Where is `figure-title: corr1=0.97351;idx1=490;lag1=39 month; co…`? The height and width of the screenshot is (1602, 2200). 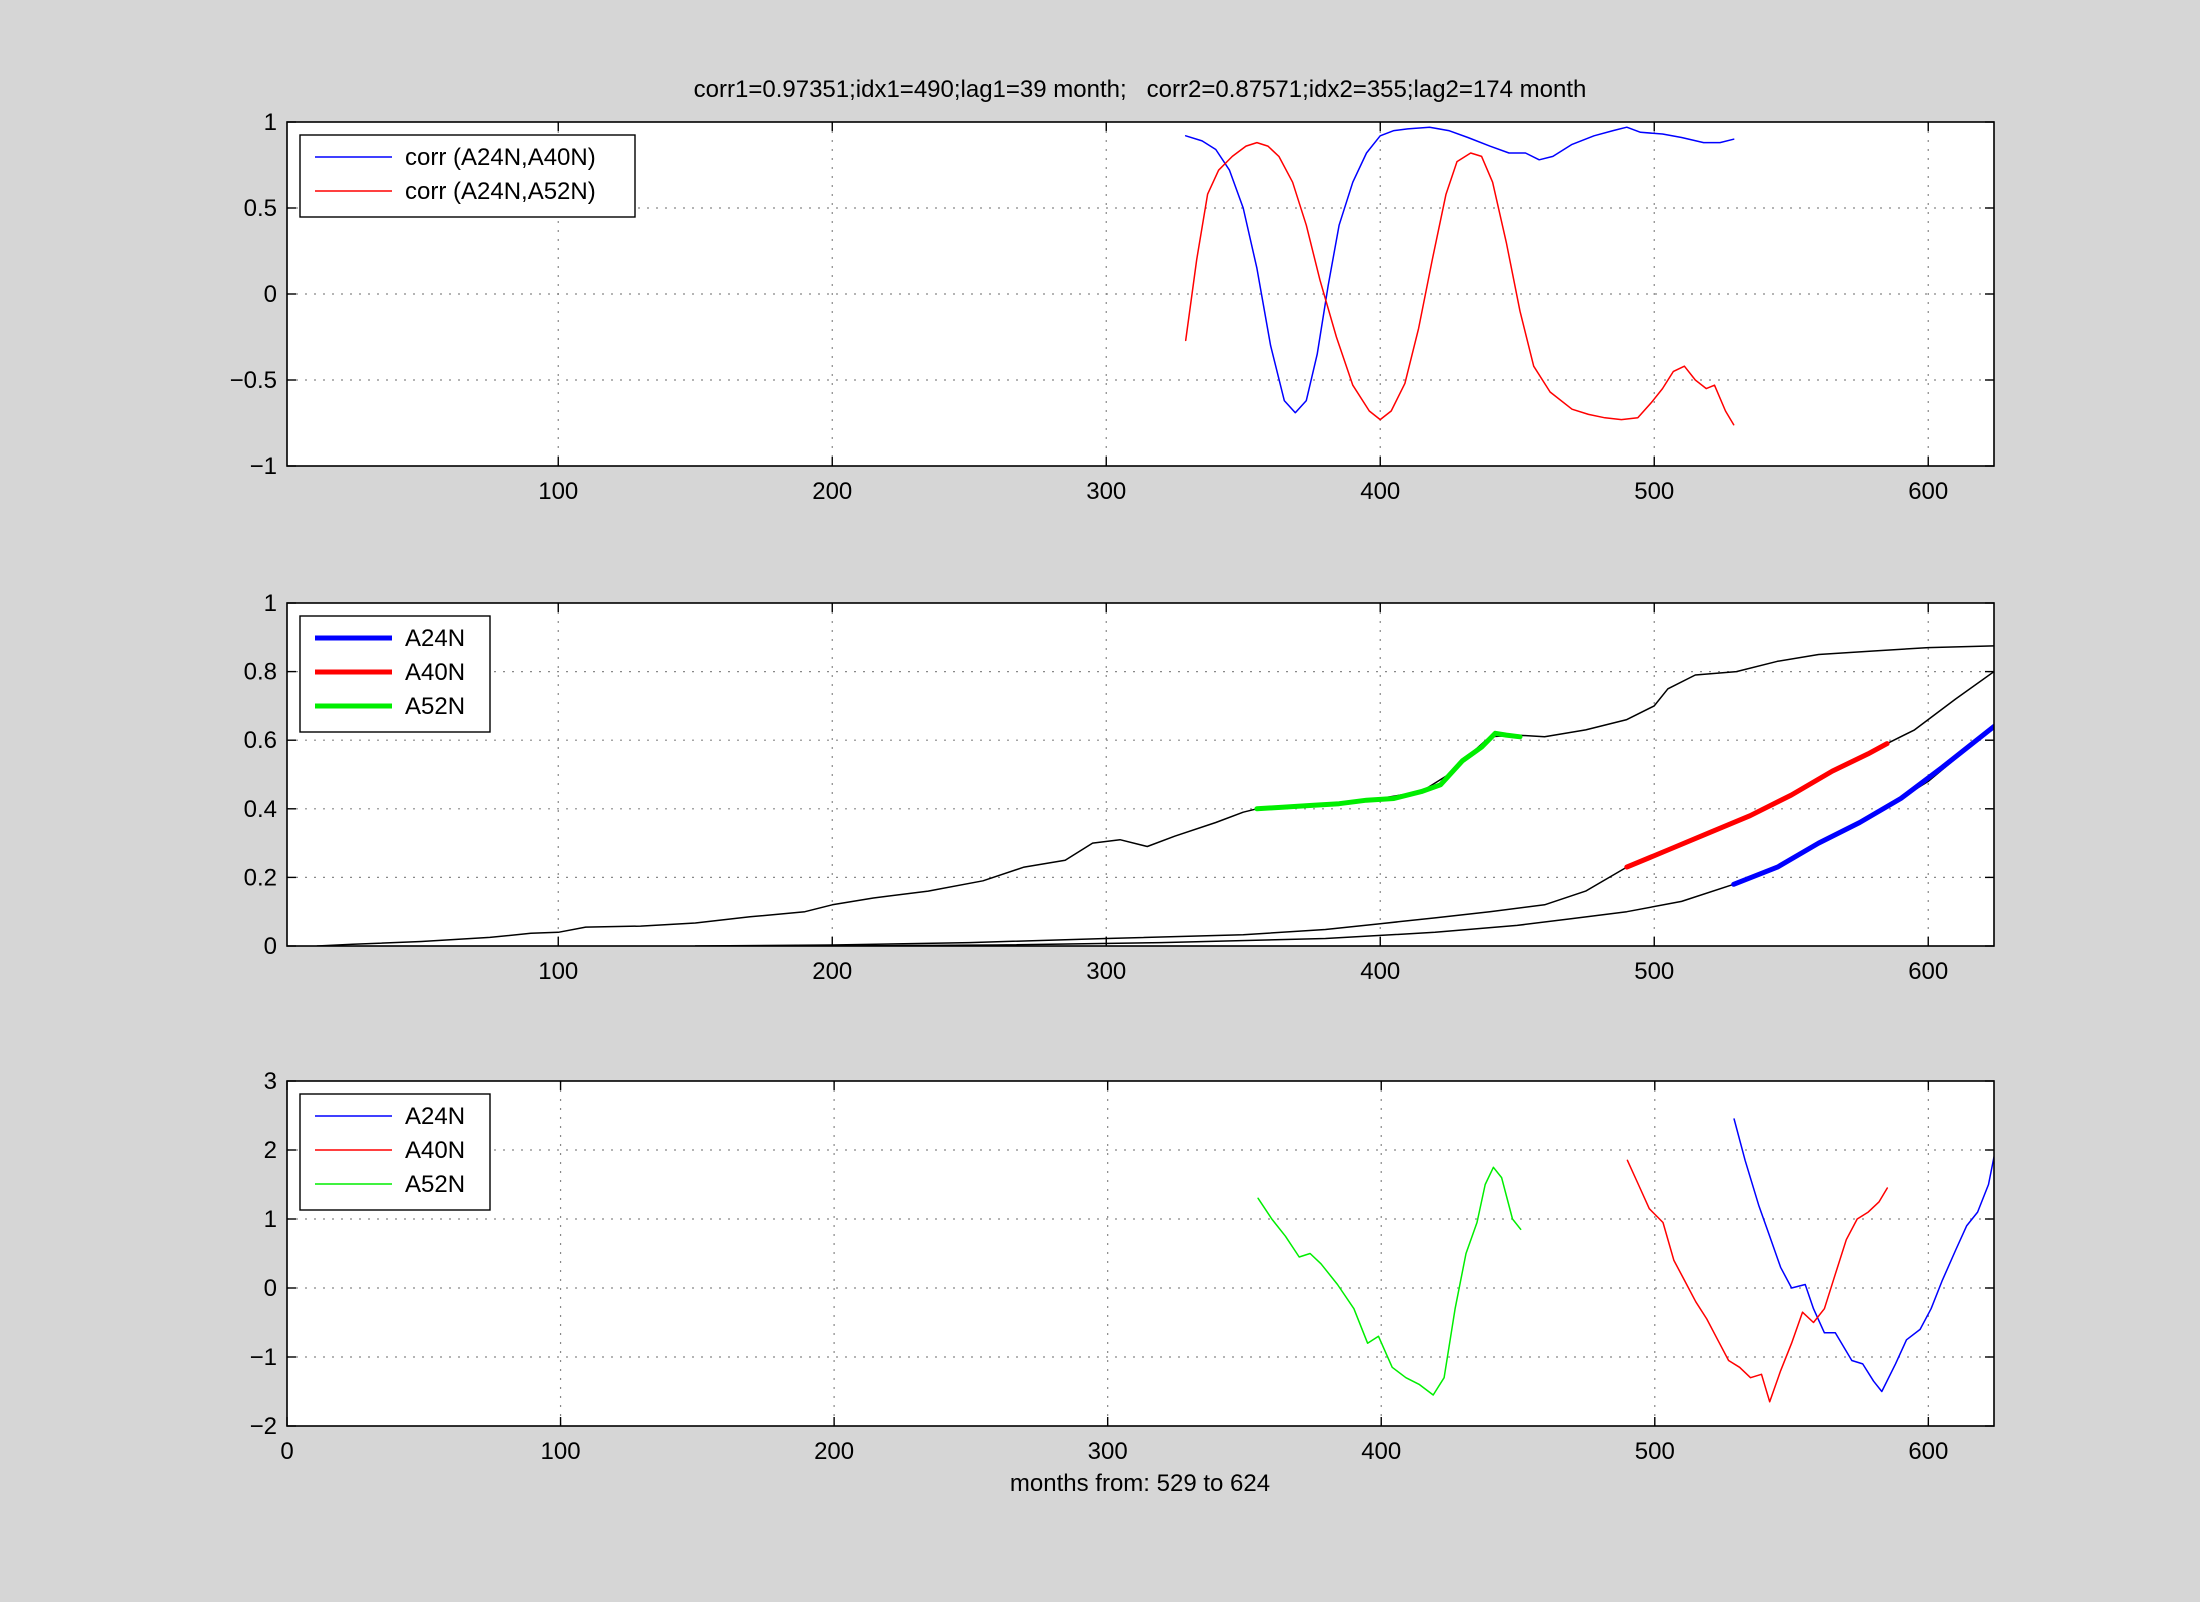 figure-title: corr1=0.97351;idx1=490;lag1=39 month; co… is located at coordinates (1140, 89).